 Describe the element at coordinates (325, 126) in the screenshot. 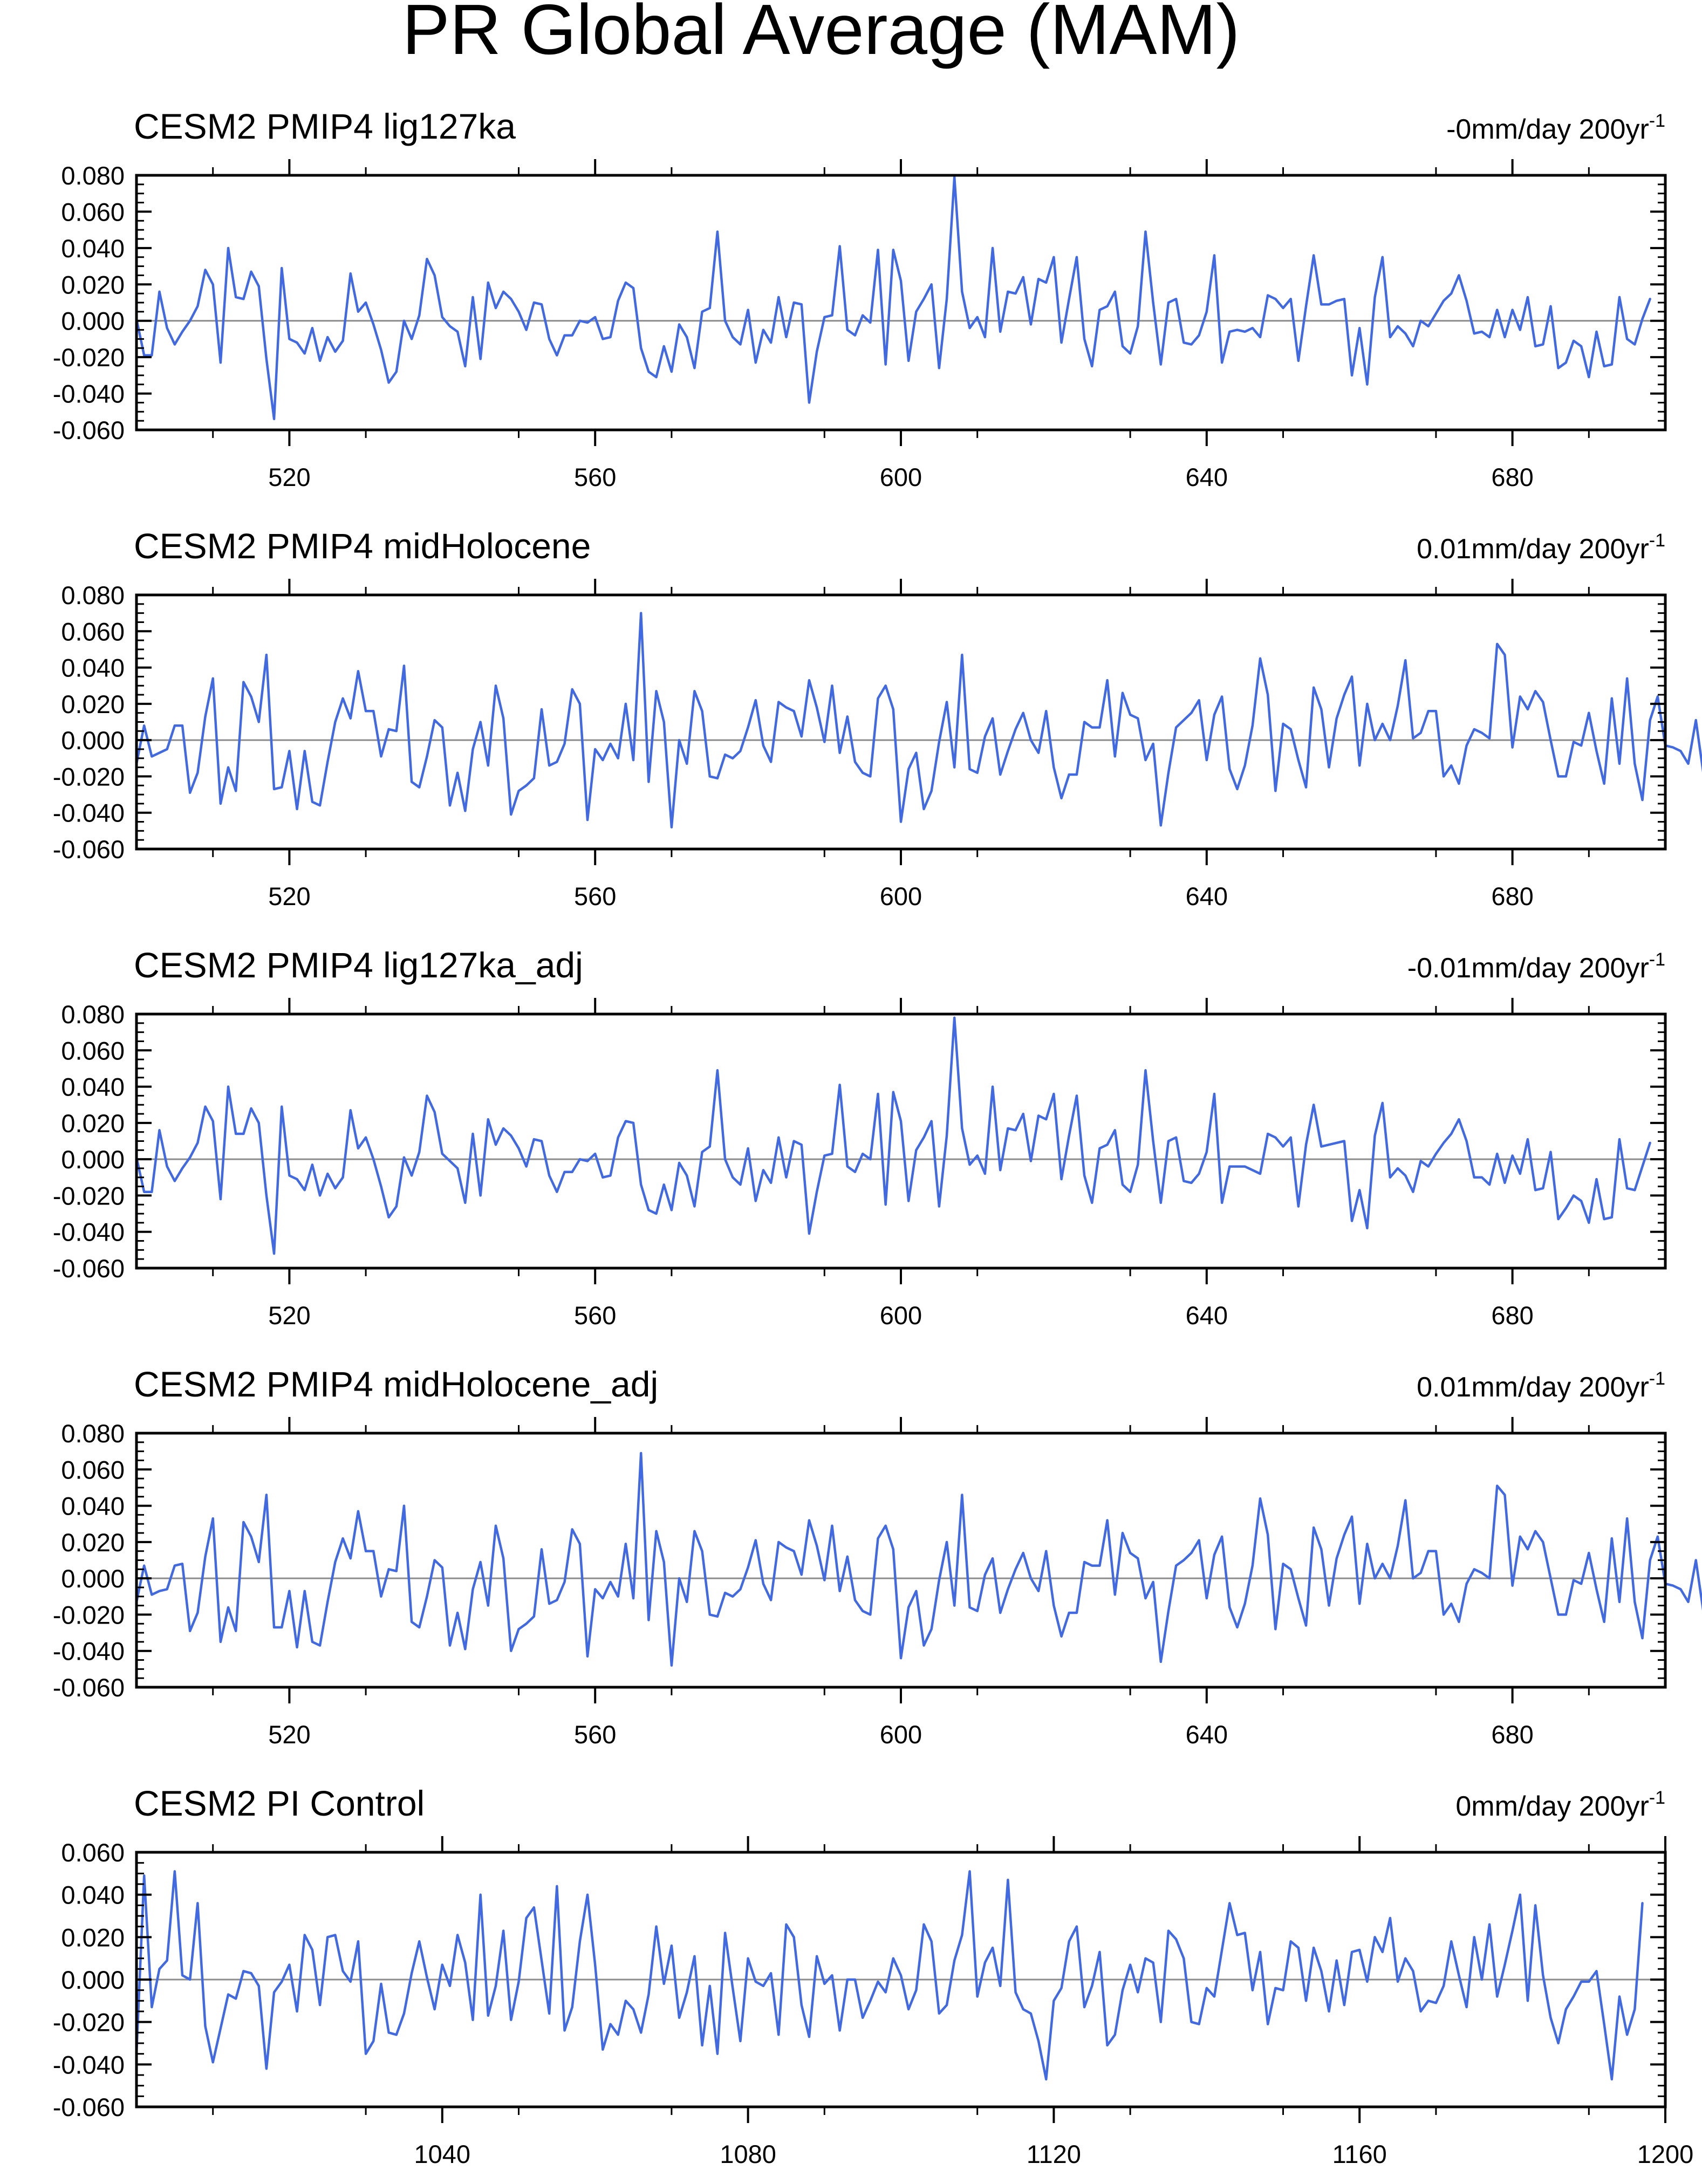

I see `panel-title: CESM2 PMIP4 lig127ka` at that location.